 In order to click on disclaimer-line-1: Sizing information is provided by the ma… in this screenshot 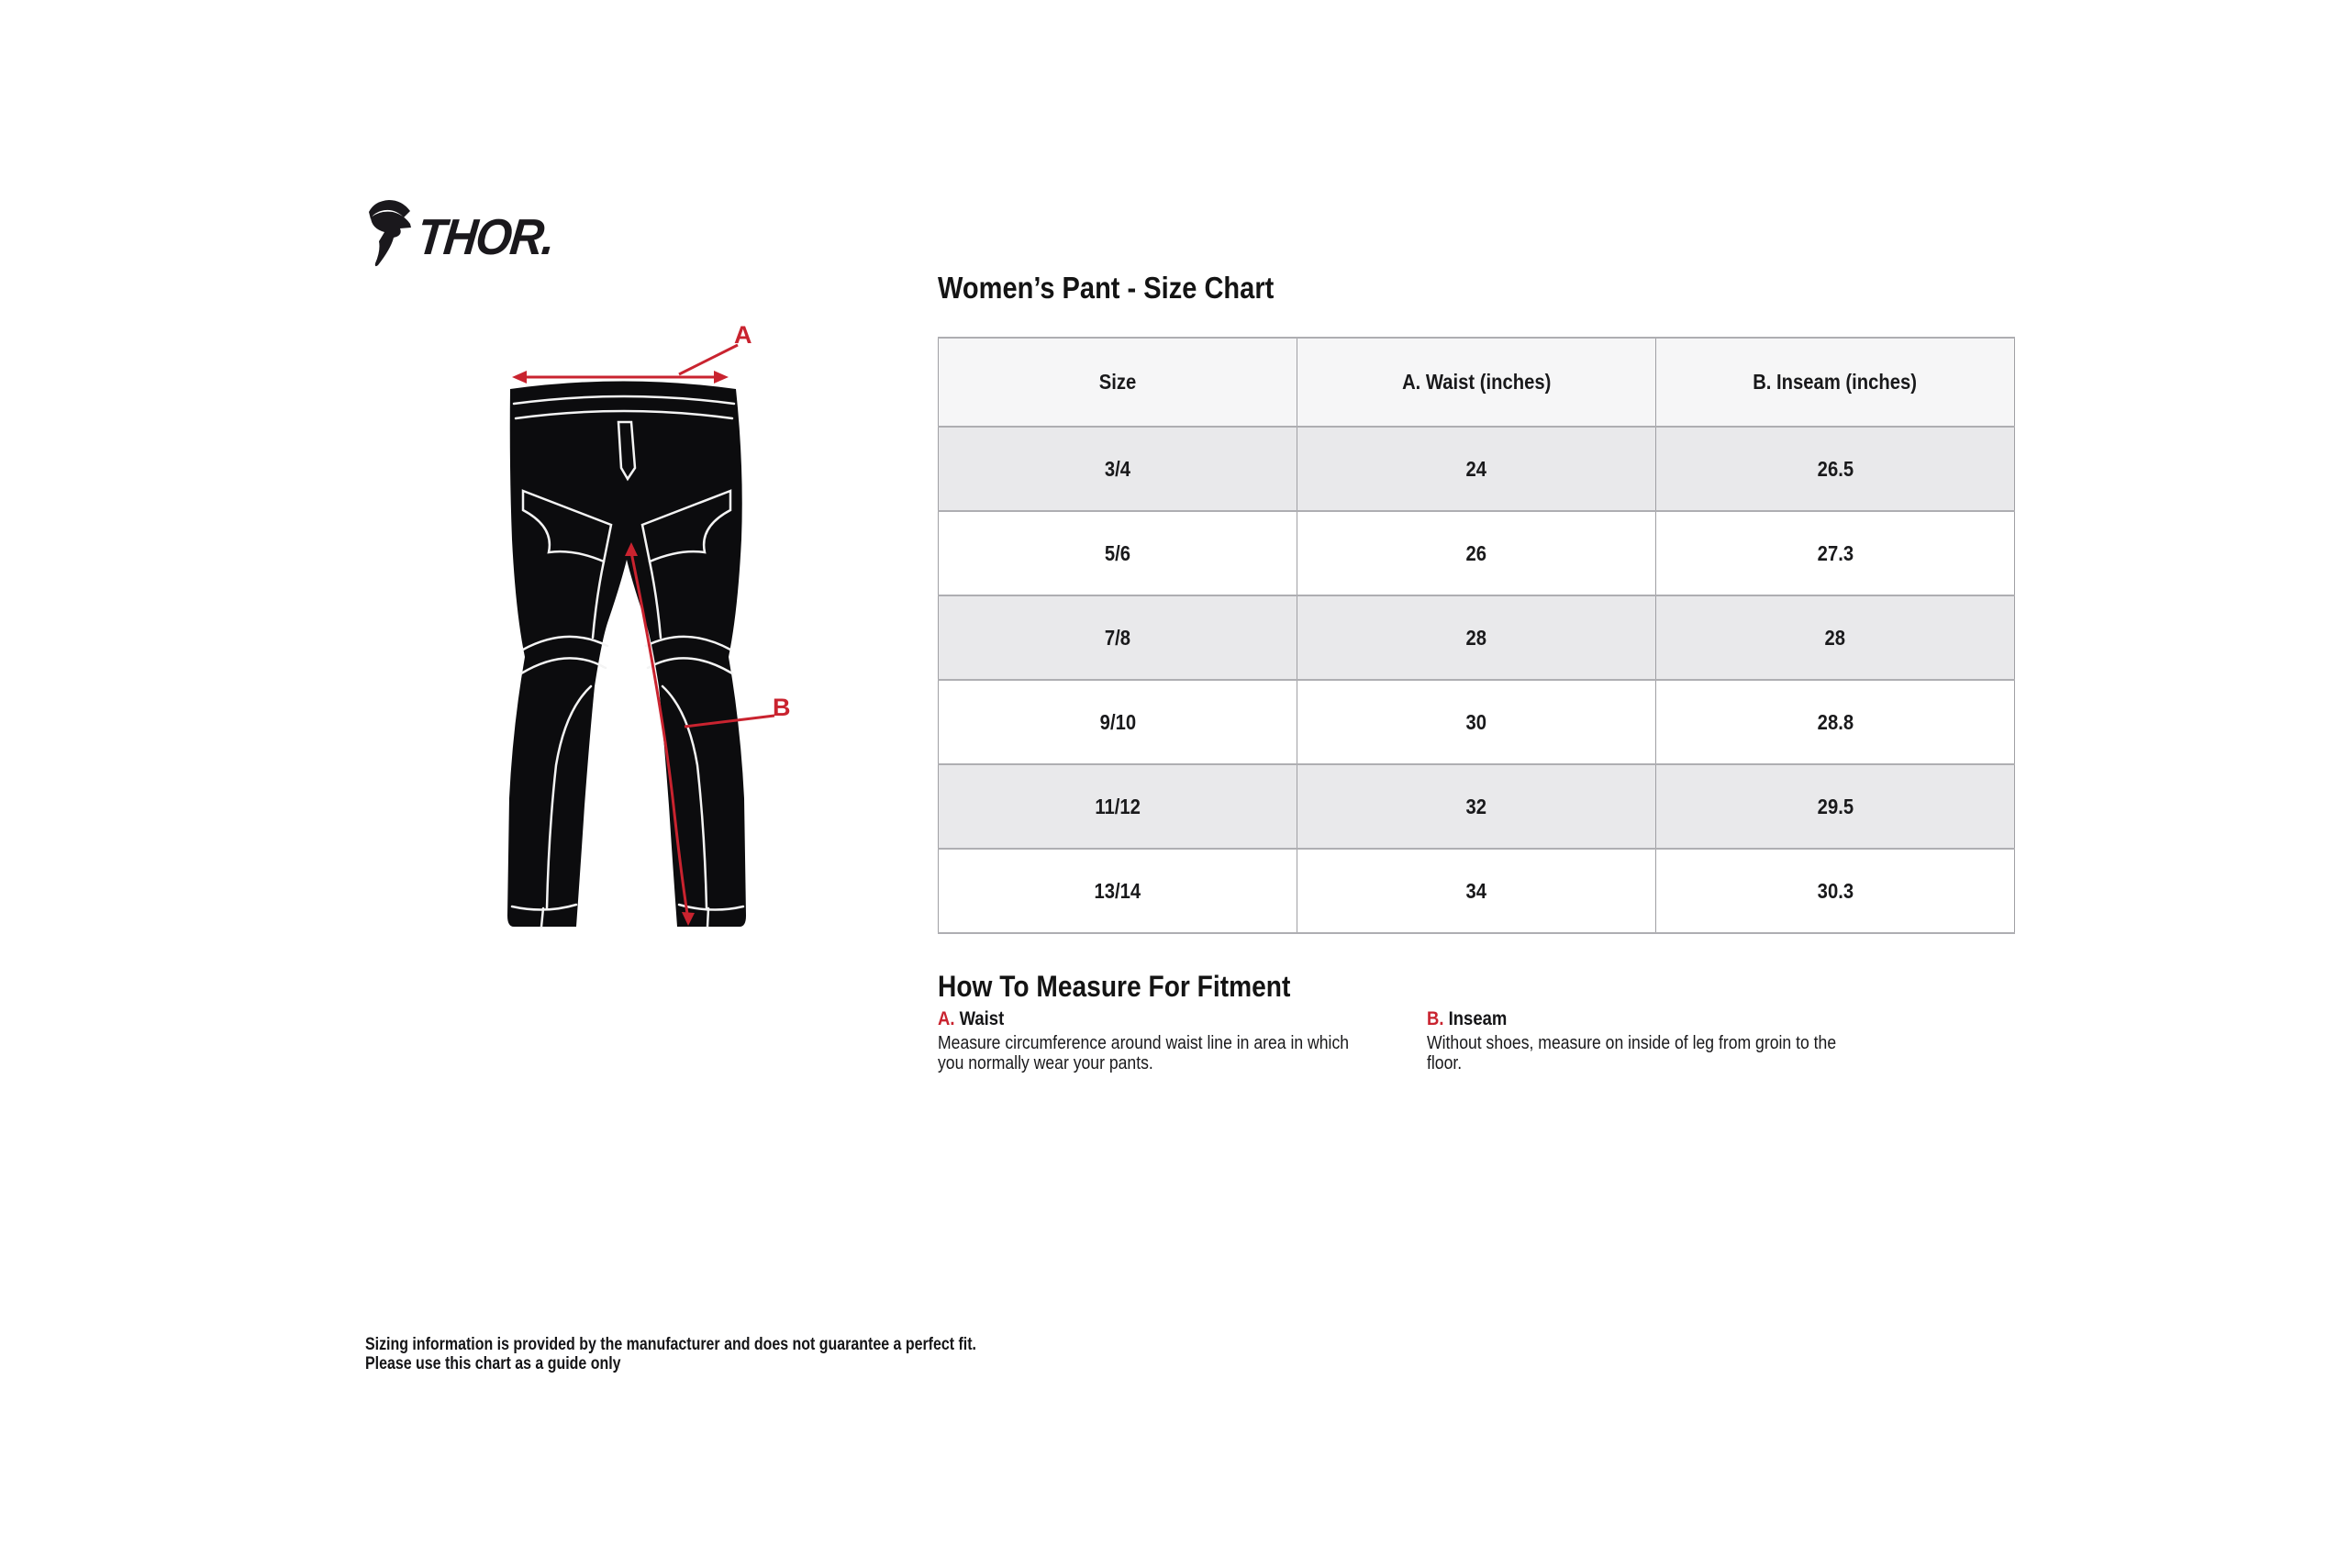, I will do `click(670, 1344)`.